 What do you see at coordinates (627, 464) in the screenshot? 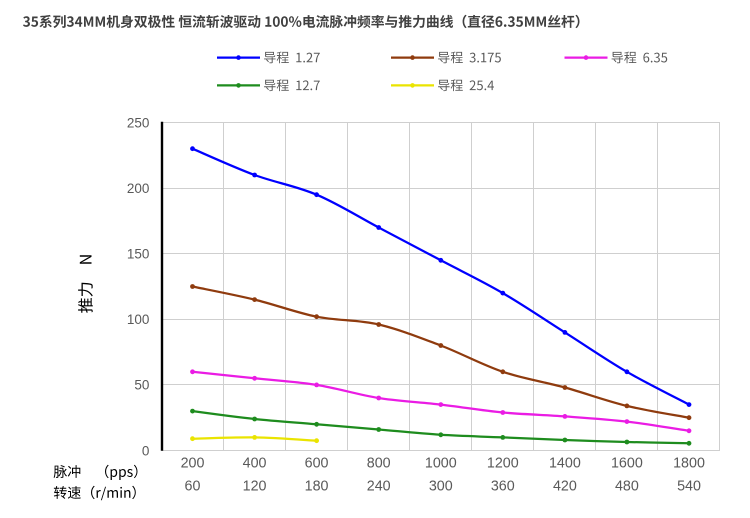
I see `svg-text: 1600` at bounding box center [627, 464].